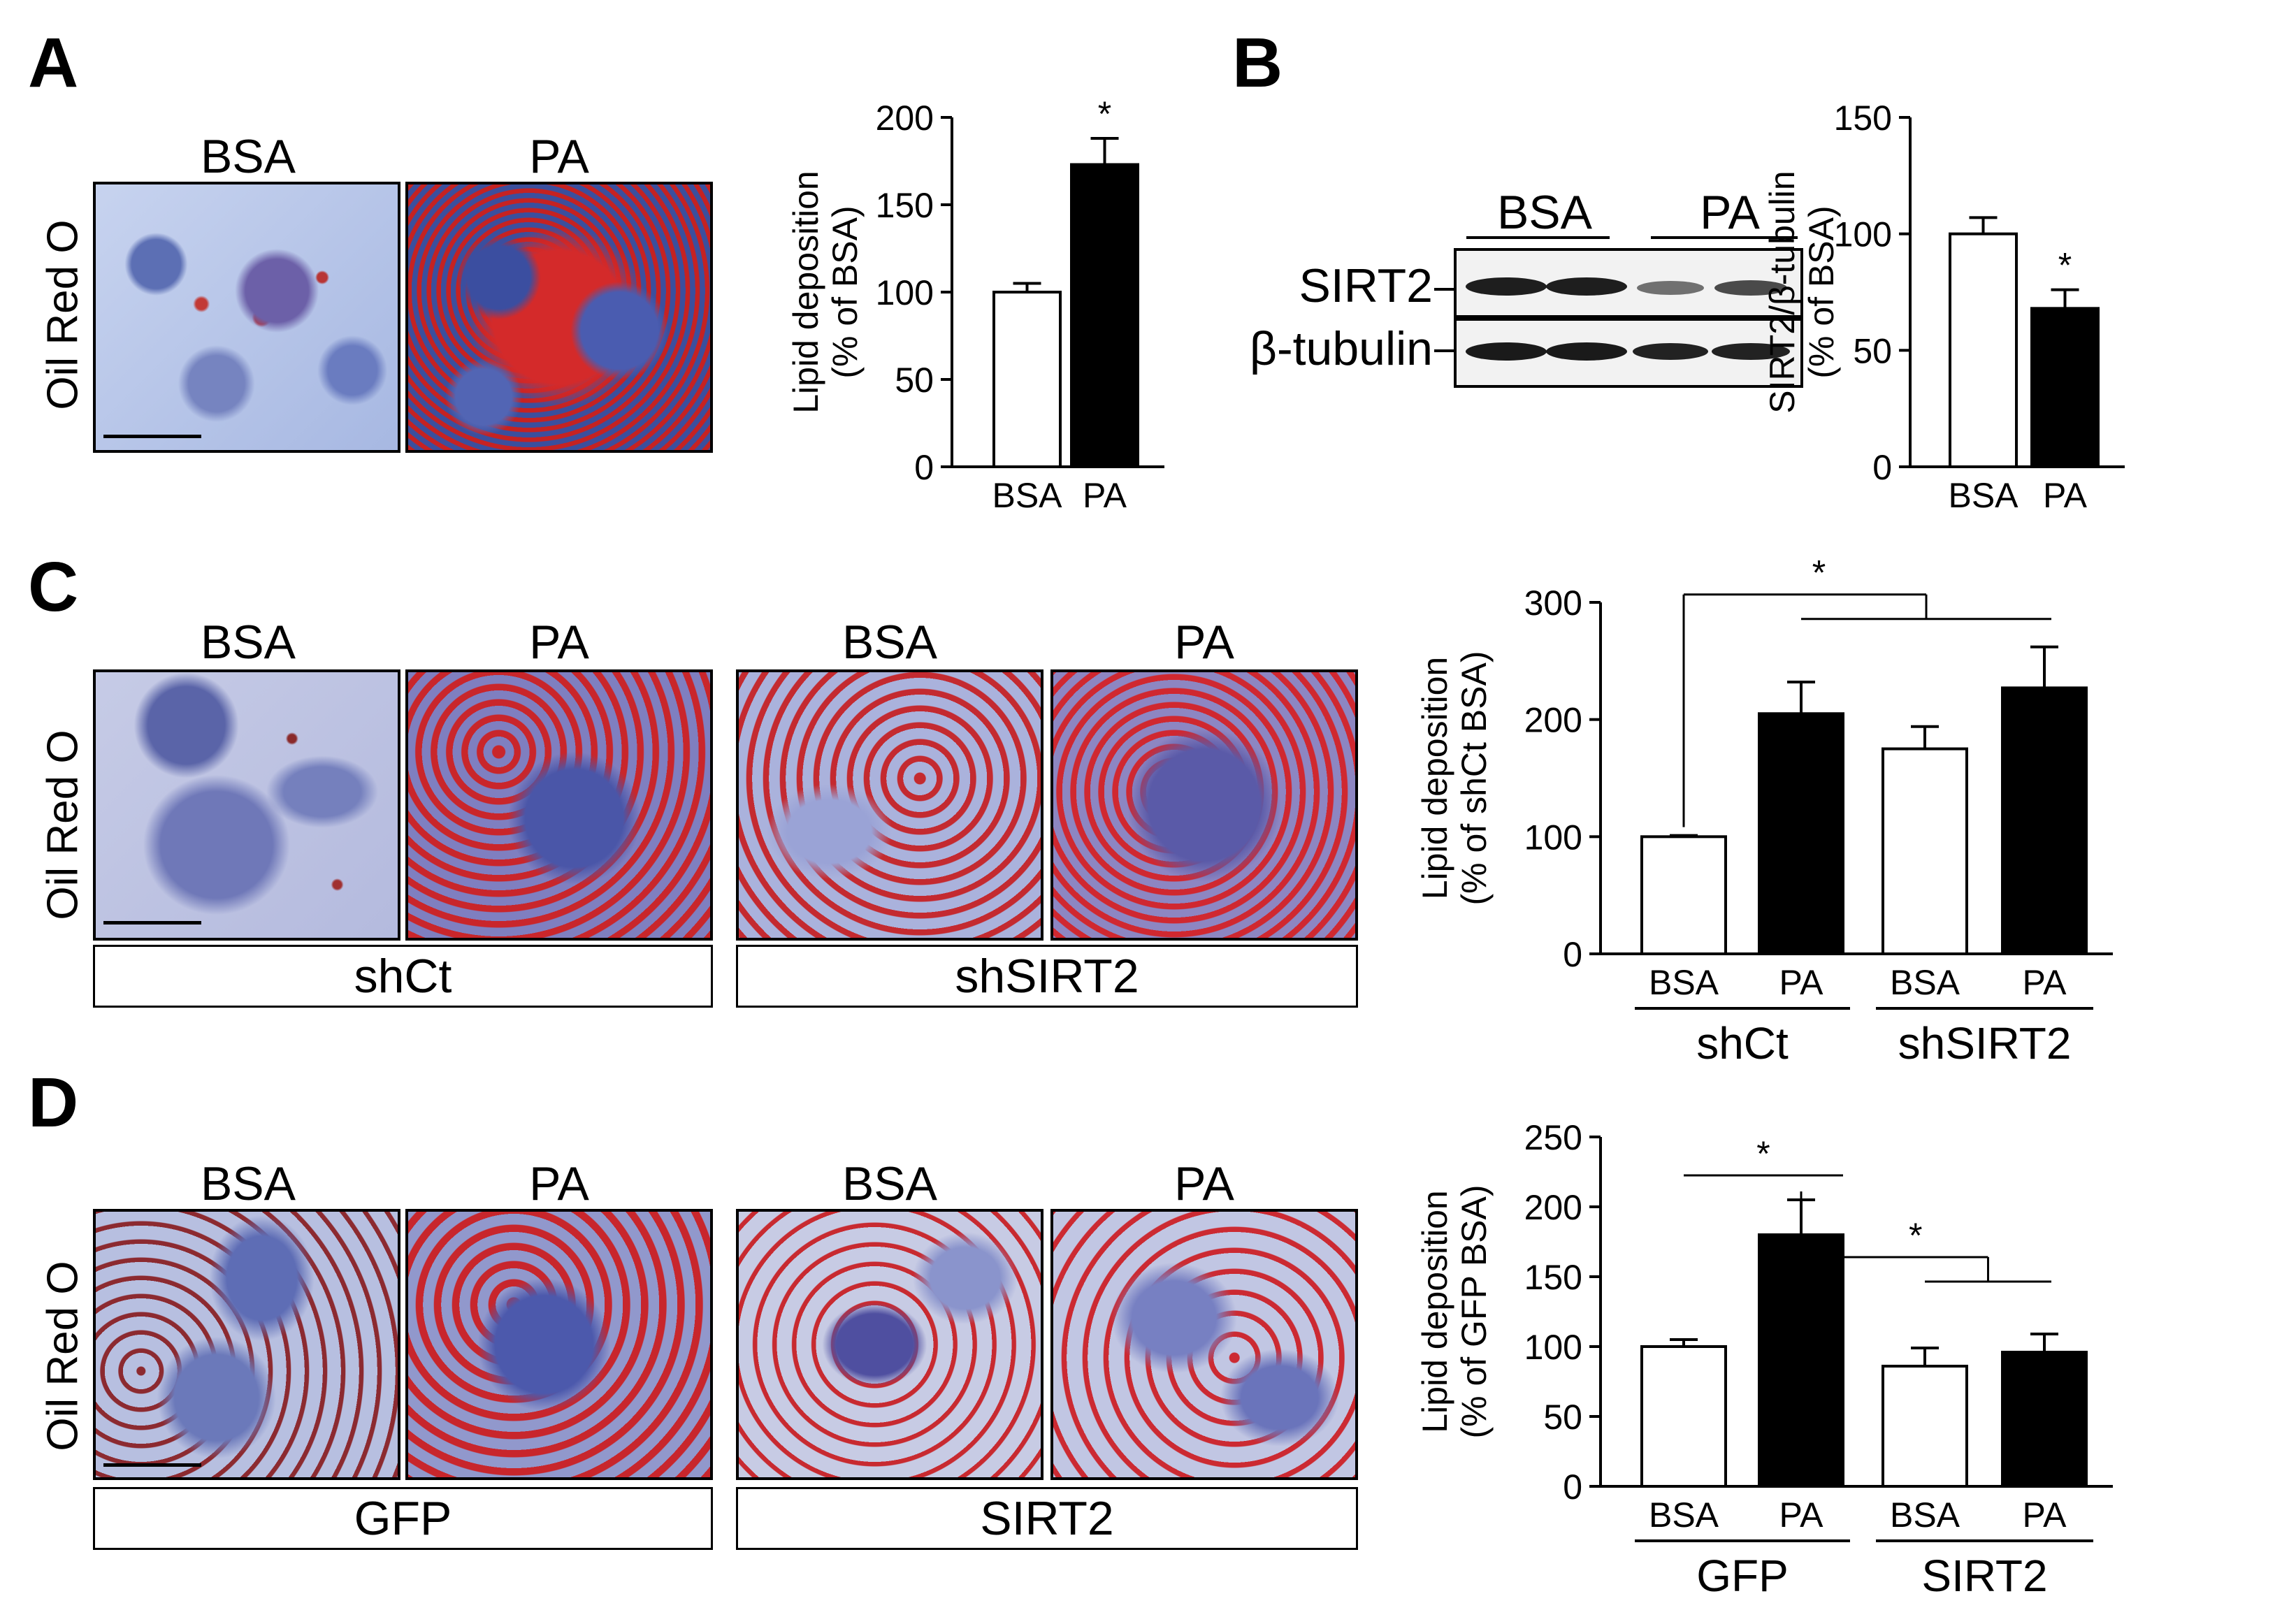 The width and height of the screenshot is (2275, 1624). Describe the element at coordinates (1743, 1576) in the screenshot. I see `group-label: GFP` at that location.